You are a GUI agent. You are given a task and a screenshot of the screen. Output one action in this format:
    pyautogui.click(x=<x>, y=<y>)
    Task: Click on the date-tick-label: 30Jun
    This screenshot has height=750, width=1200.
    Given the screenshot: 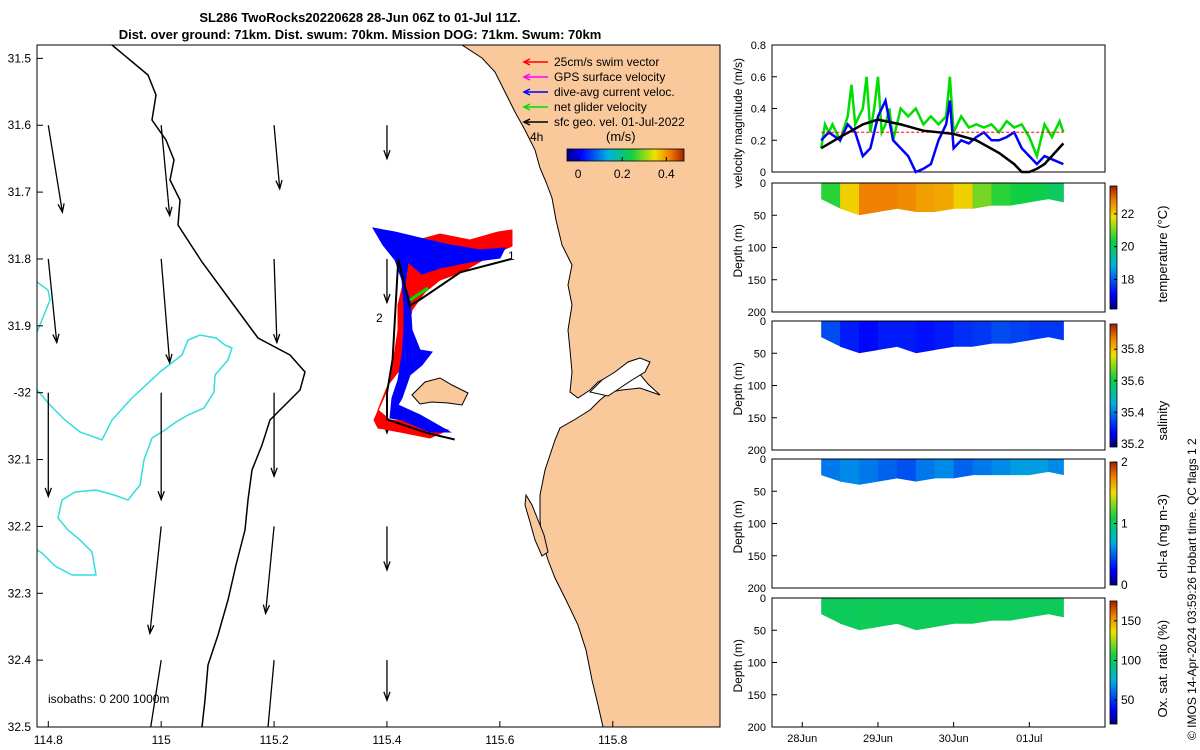 What is the action you would take?
    pyautogui.click(x=954, y=739)
    